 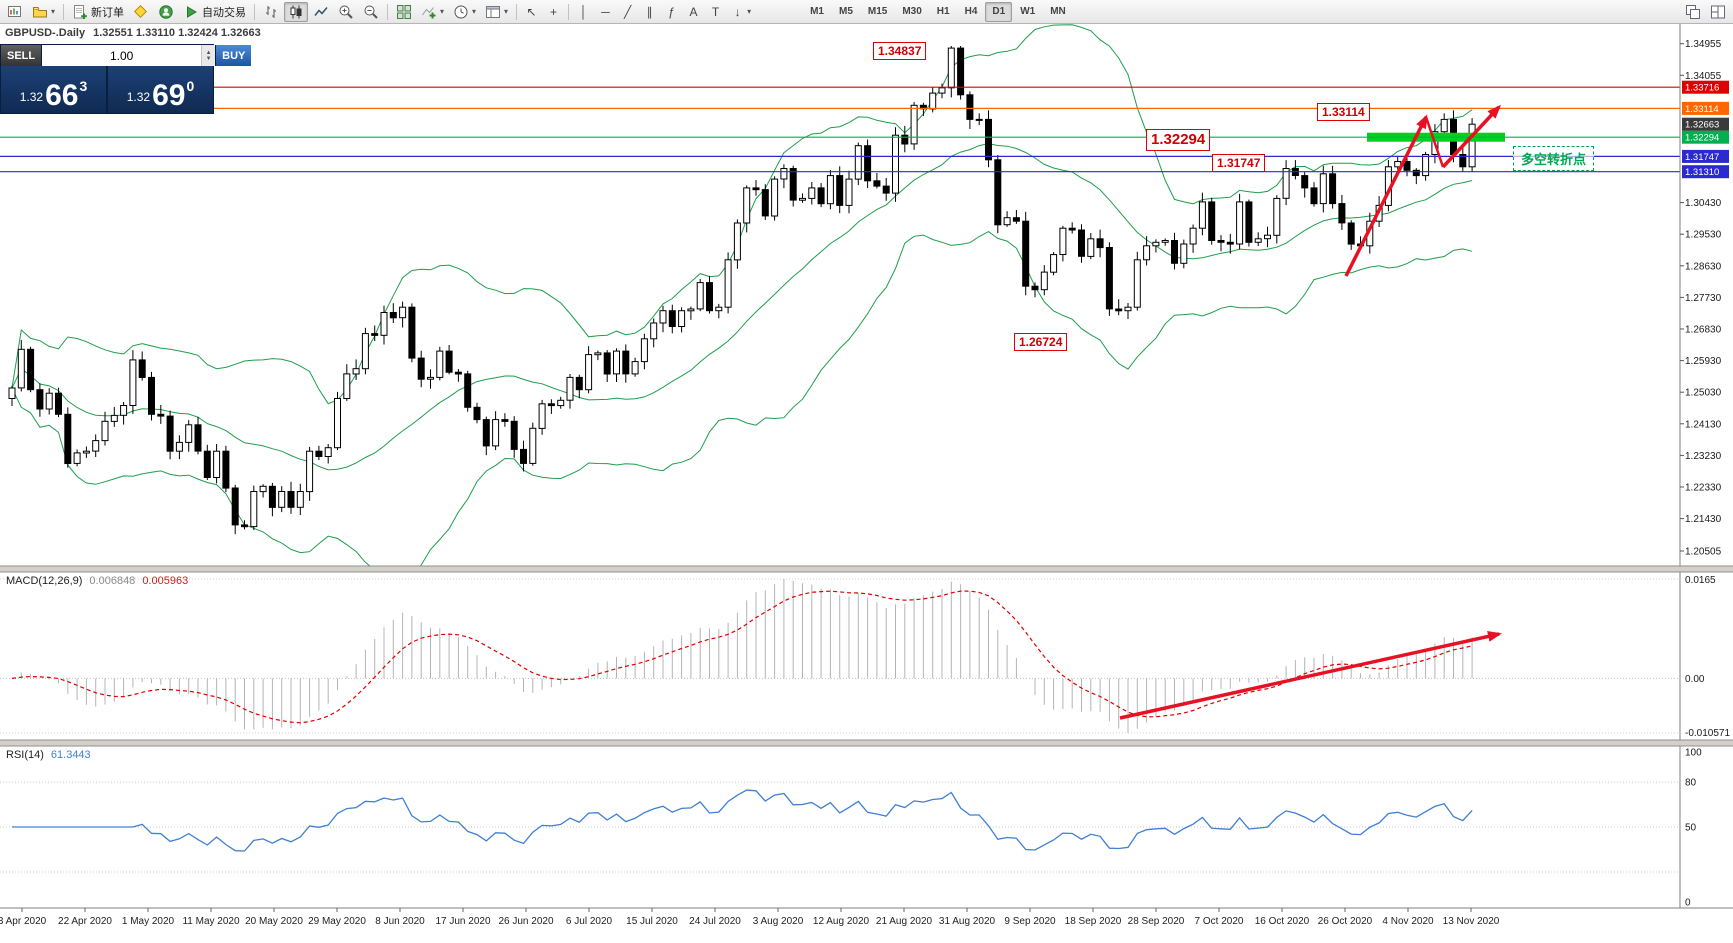 I want to click on horizontal-line-tool-button: ─, so click(x=605, y=12).